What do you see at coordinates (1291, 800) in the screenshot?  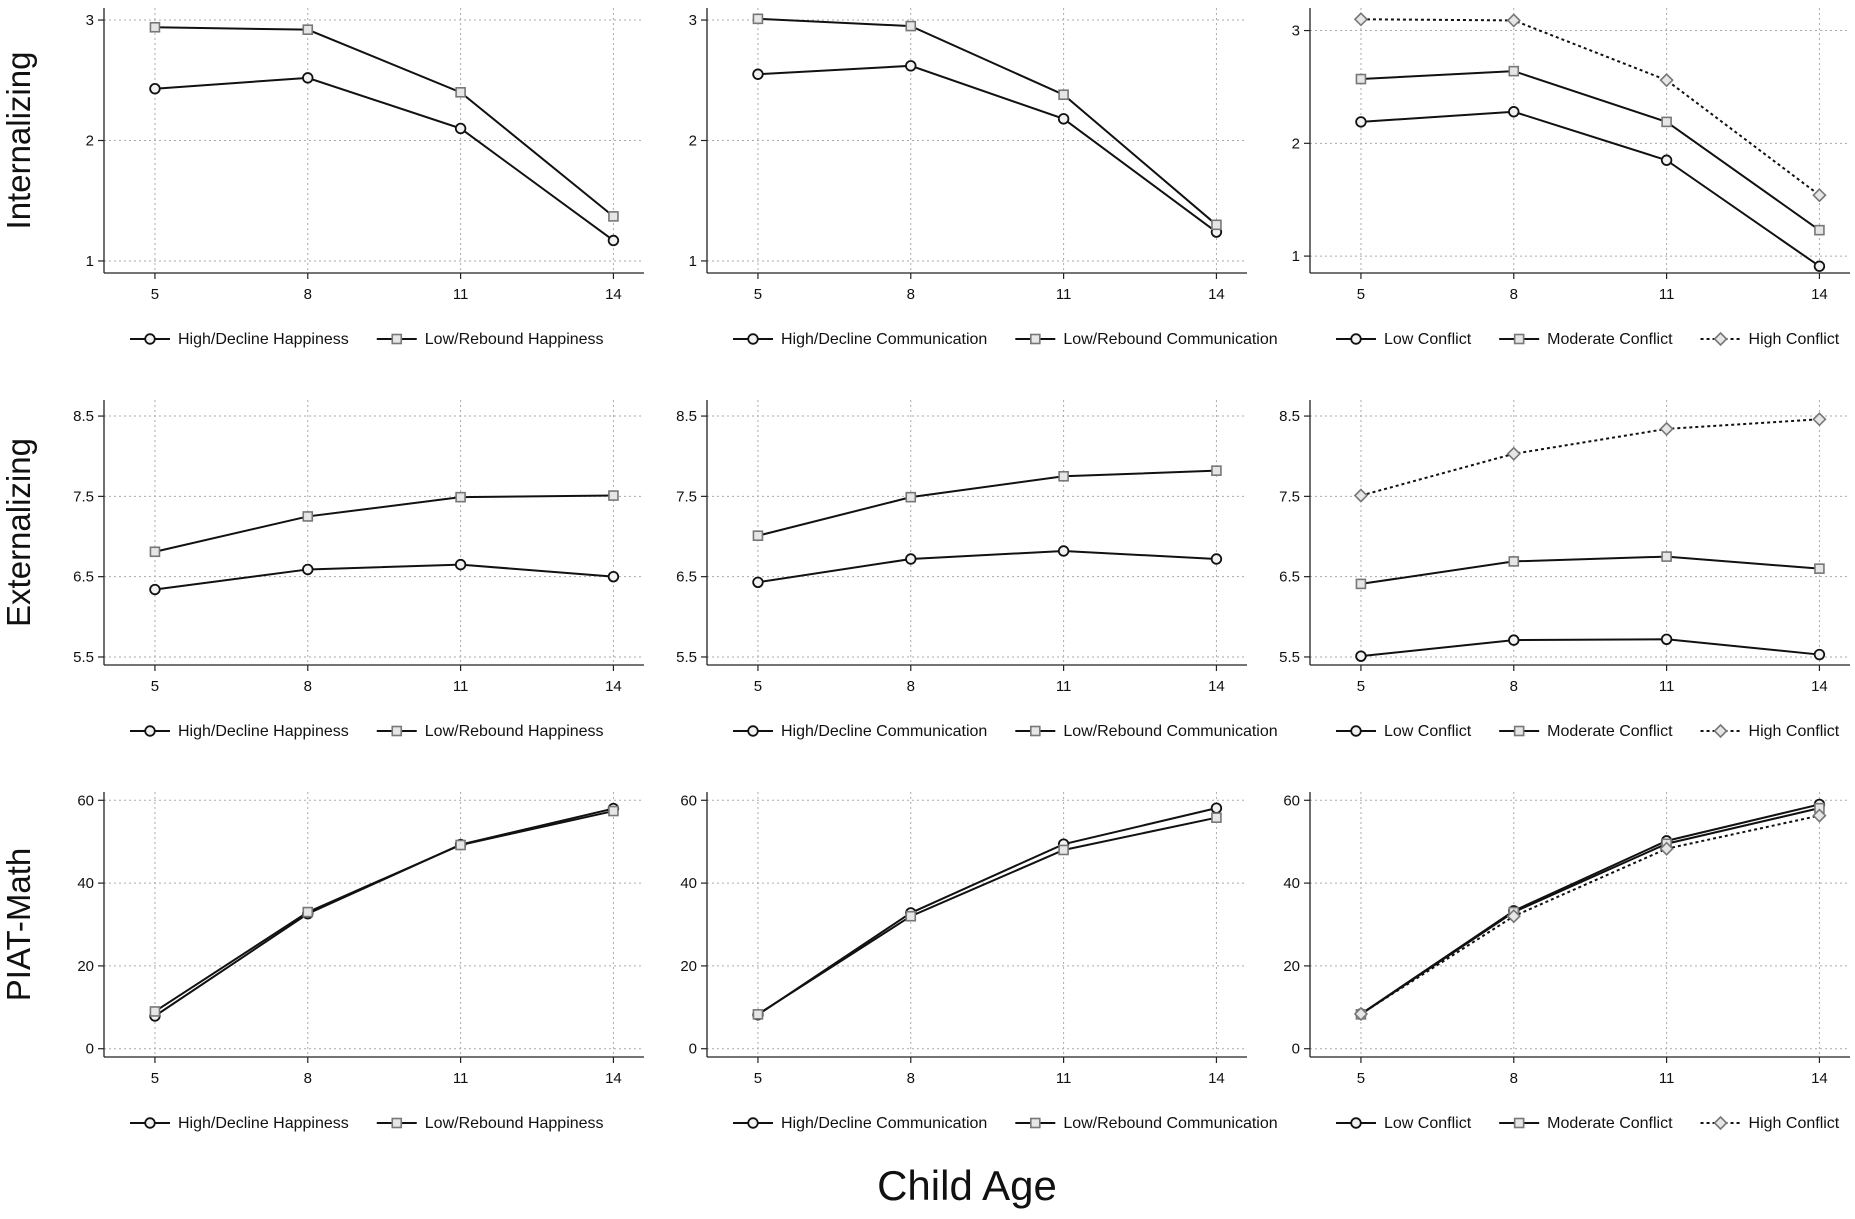 I see `y-tick-label: 60` at bounding box center [1291, 800].